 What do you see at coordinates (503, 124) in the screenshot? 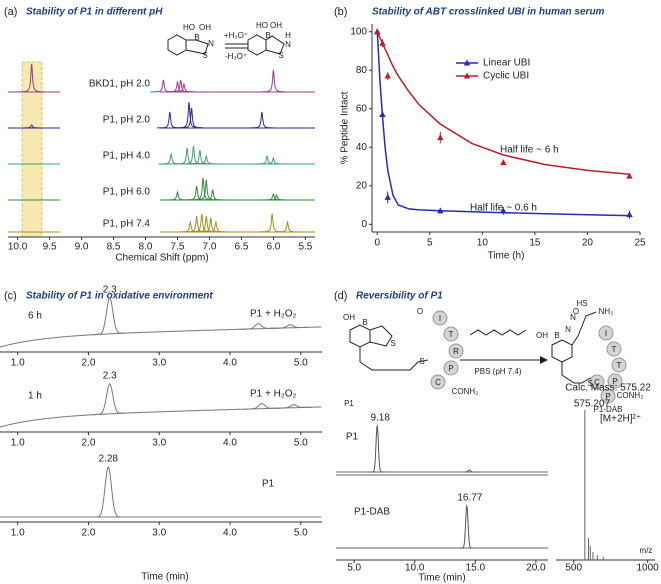
I see `fit-curve` at bounding box center [503, 124].